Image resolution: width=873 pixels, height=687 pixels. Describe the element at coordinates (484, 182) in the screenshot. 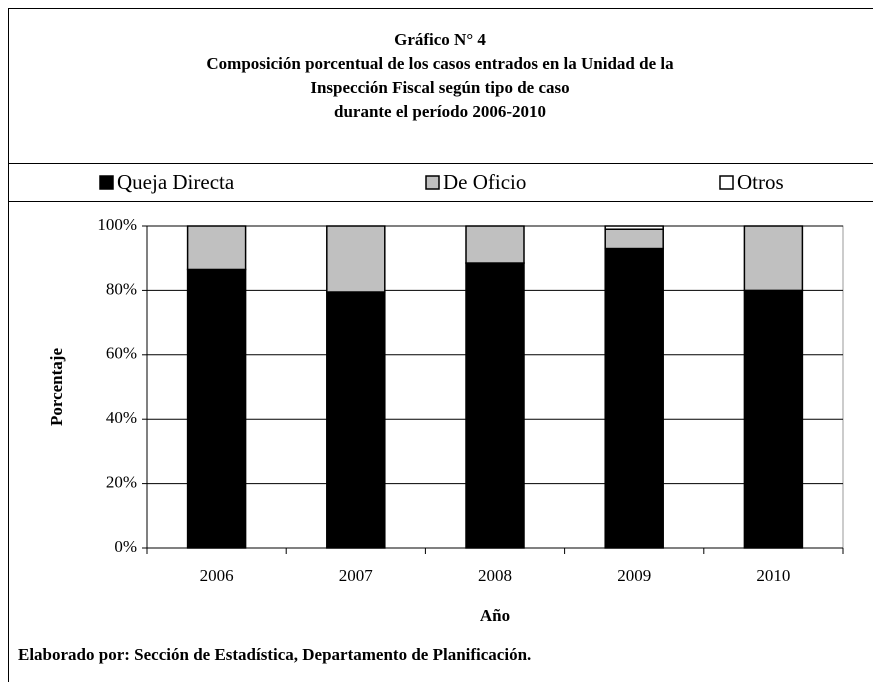

I see `legend-label: De Oficio` at that location.